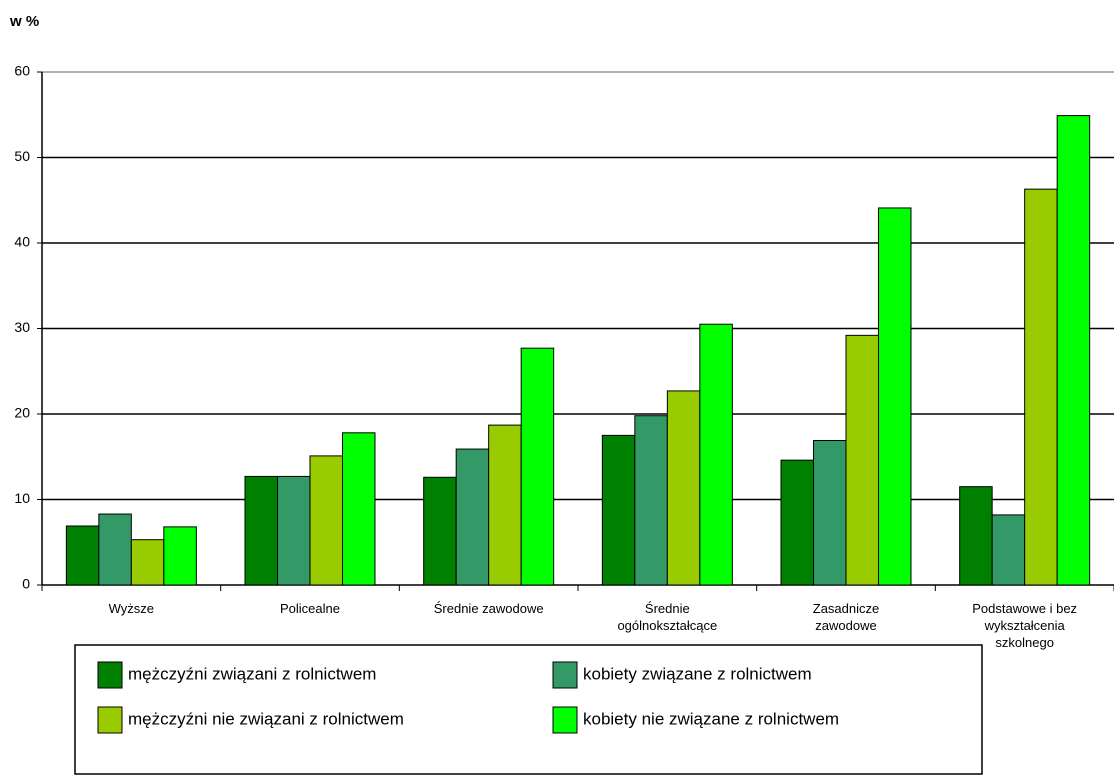  What do you see at coordinates (697, 673) in the screenshot?
I see `legend-label: kobiety związane z rolnictwem` at bounding box center [697, 673].